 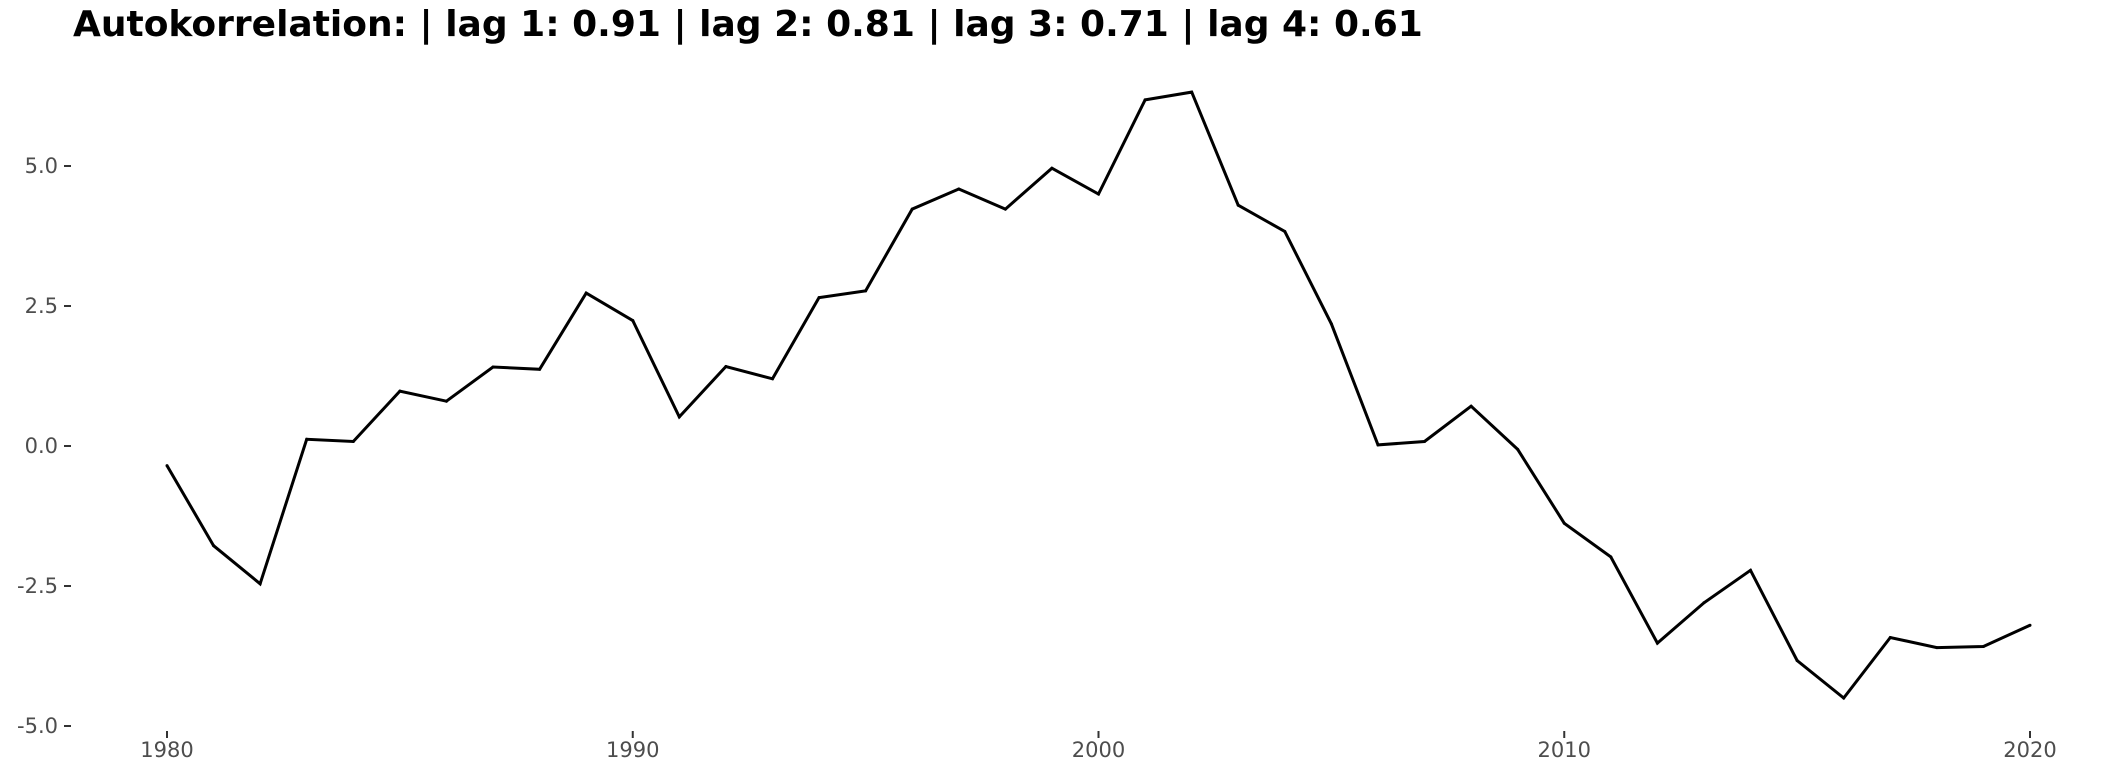 What do you see at coordinates (37, 586) in the screenshot?
I see `y-tick-label: -2.5` at bounding box center [37, 586].